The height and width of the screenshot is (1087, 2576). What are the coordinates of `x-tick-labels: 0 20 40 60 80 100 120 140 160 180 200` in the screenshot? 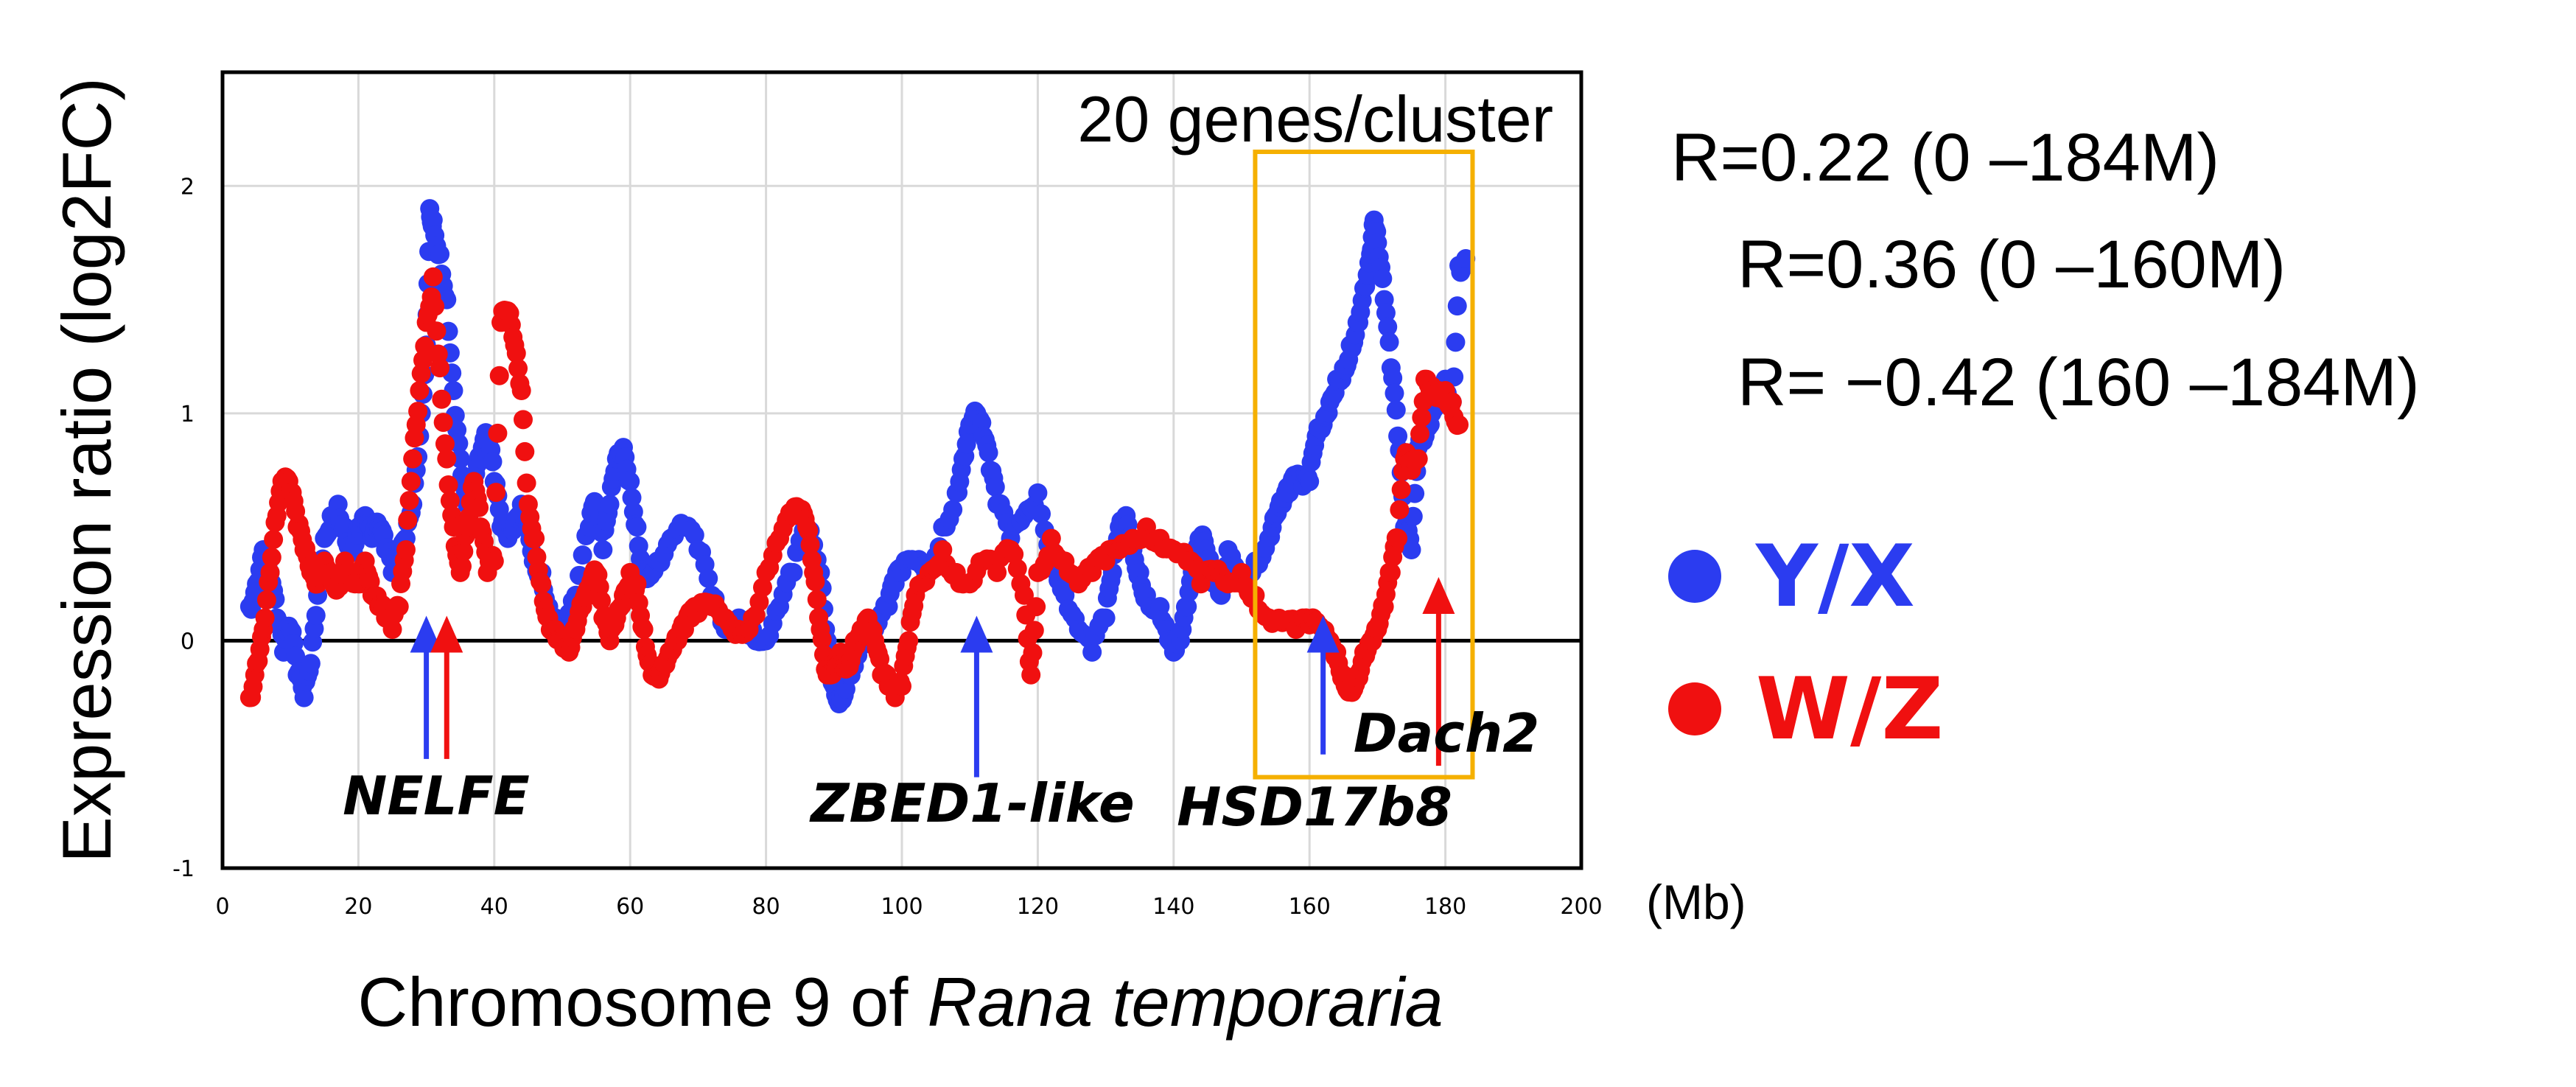 It's located at (908, 907).